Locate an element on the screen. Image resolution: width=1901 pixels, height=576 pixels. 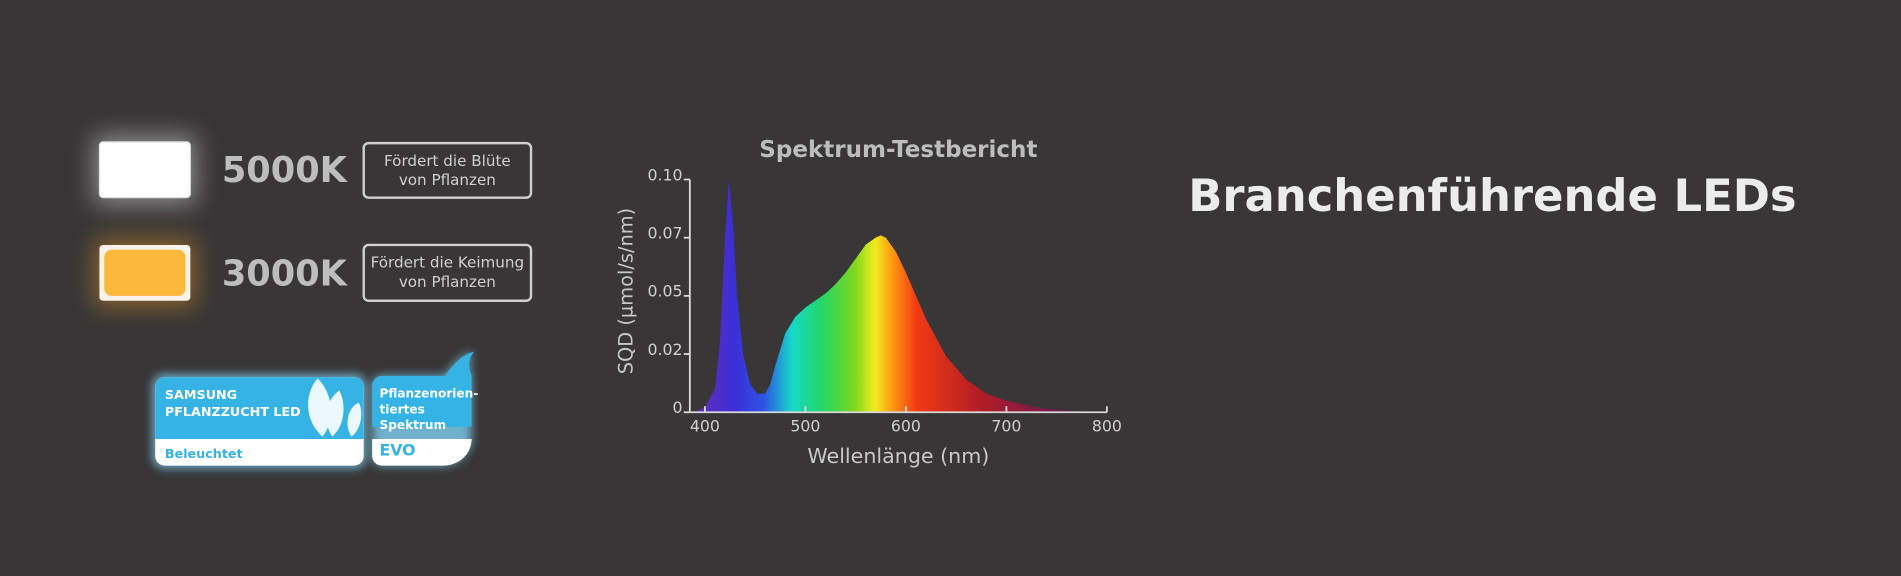
x-tick-label: 500 is located at coordinates (805, 425).